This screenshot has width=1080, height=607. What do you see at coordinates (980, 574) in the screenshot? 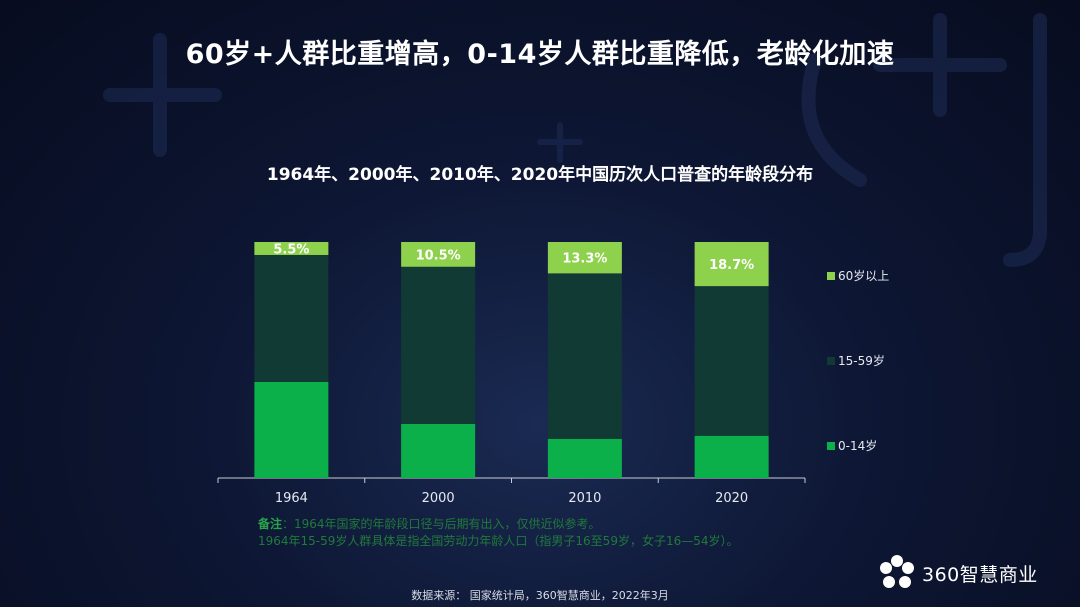
I see `brand-name: 360智慧商业` at bounding box center [980, 574].